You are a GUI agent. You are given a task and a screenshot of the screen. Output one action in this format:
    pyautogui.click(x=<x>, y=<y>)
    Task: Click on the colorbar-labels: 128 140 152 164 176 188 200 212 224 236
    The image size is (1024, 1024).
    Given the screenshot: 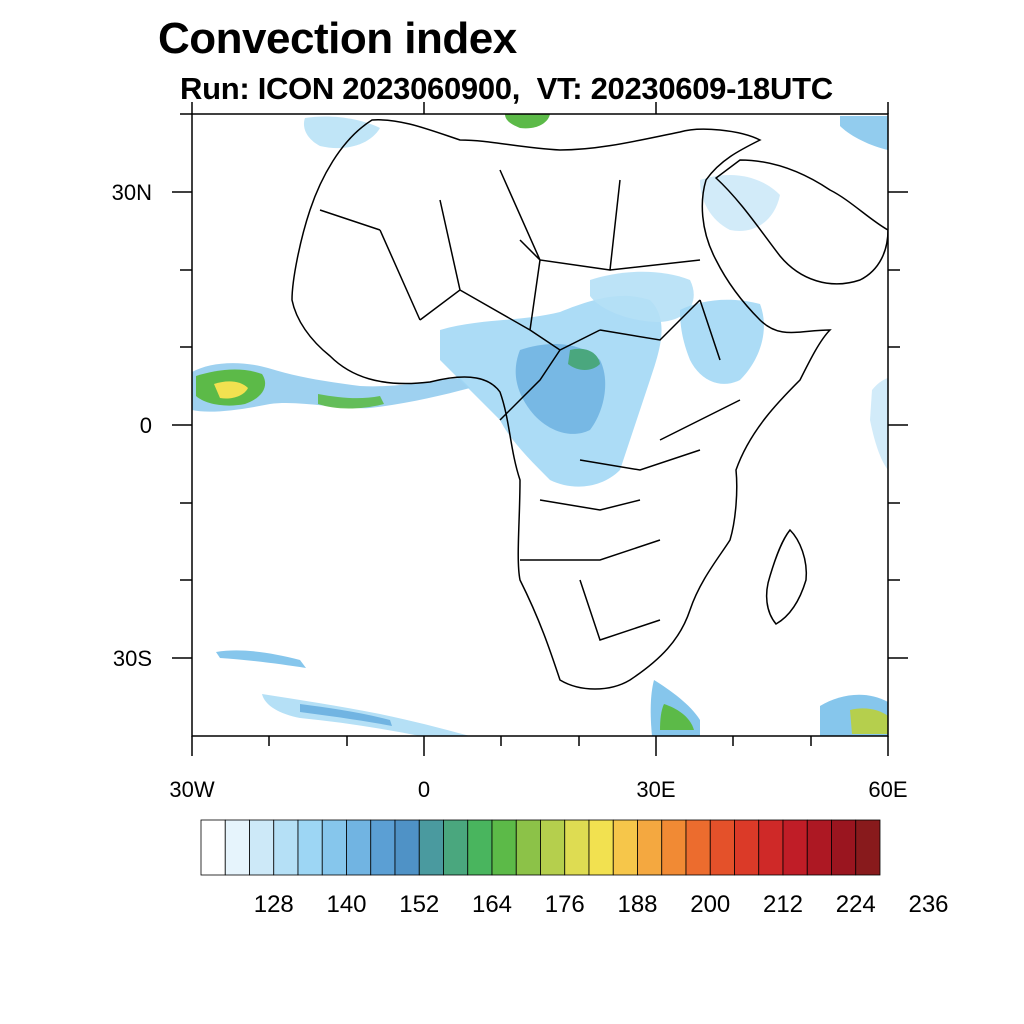 What is the action you would take?
    pyautogui.click(x=601, y=904)
    